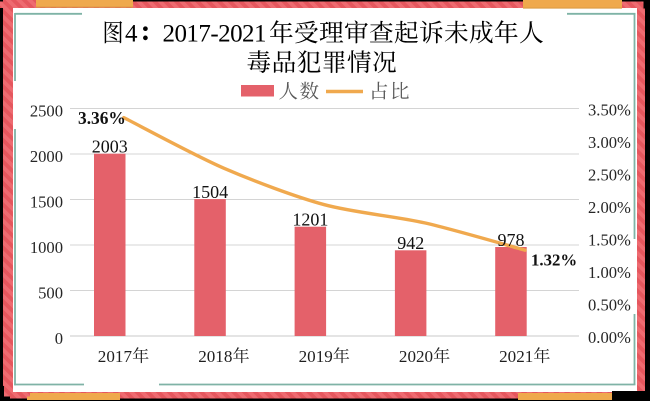 Image resolution: width=650 pixels, height=401 pixels. What do you see at coordinates (609, 207) in the screenshot?
I see `svg-text: 2.00%` at bounding box center [609, 207].